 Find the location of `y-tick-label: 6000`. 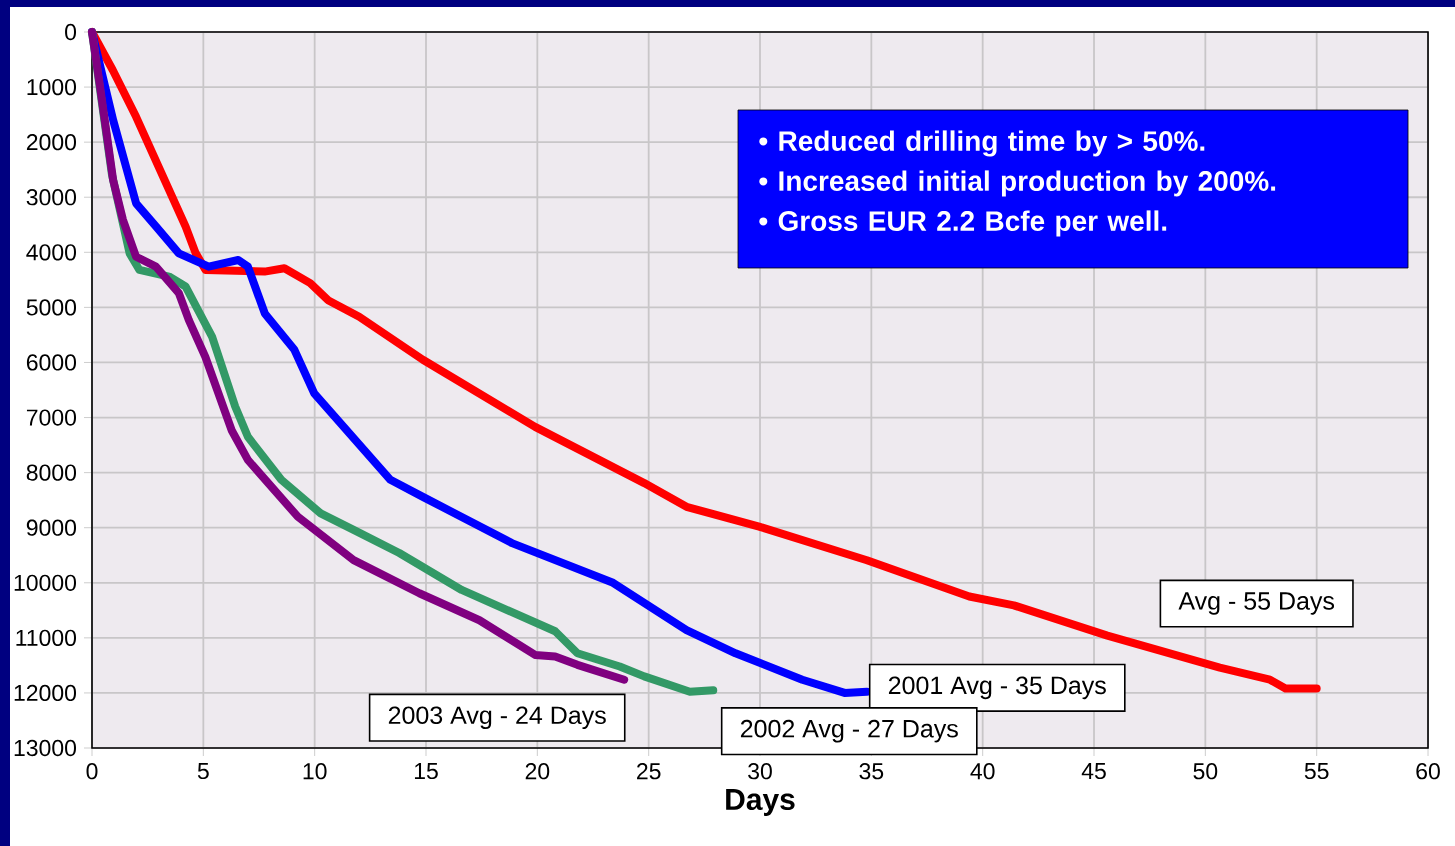

y-tick-label: 6000 is located at coordinates (51, 362).